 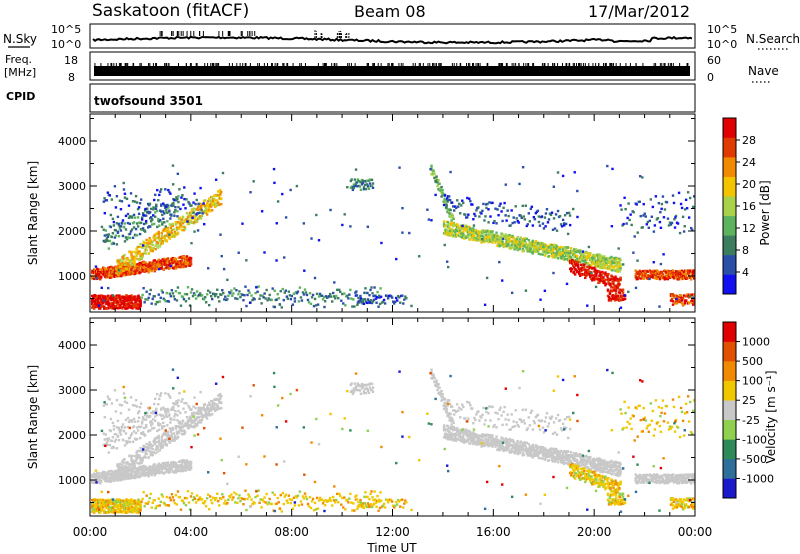 What do you see at coordinates (749, 184) in the screenshot?
I see `colorbar-tick-label: 20` at bounding box center [749, 184].